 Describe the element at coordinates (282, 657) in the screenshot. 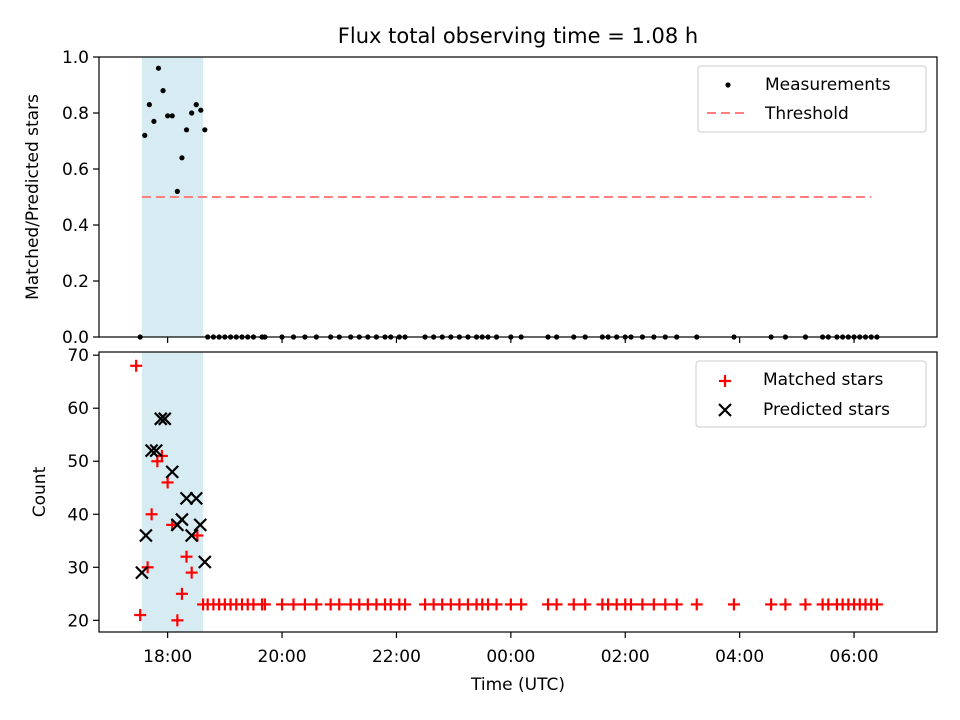

I see `bottom-x-tick-label: 20:00` at that location.